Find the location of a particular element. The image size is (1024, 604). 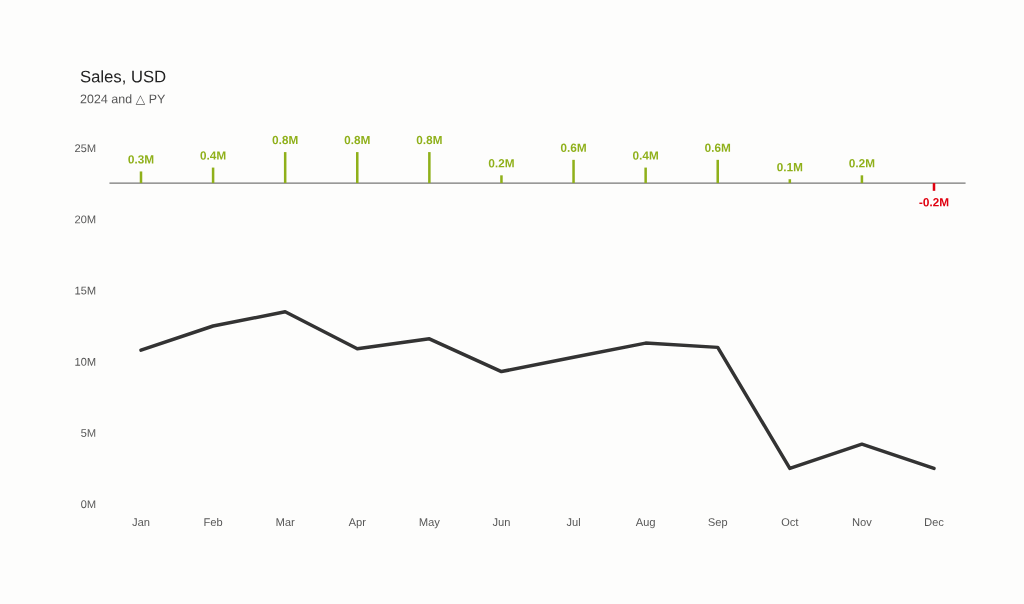

x-tick-label: Jan is located at coordinates (141, 522).